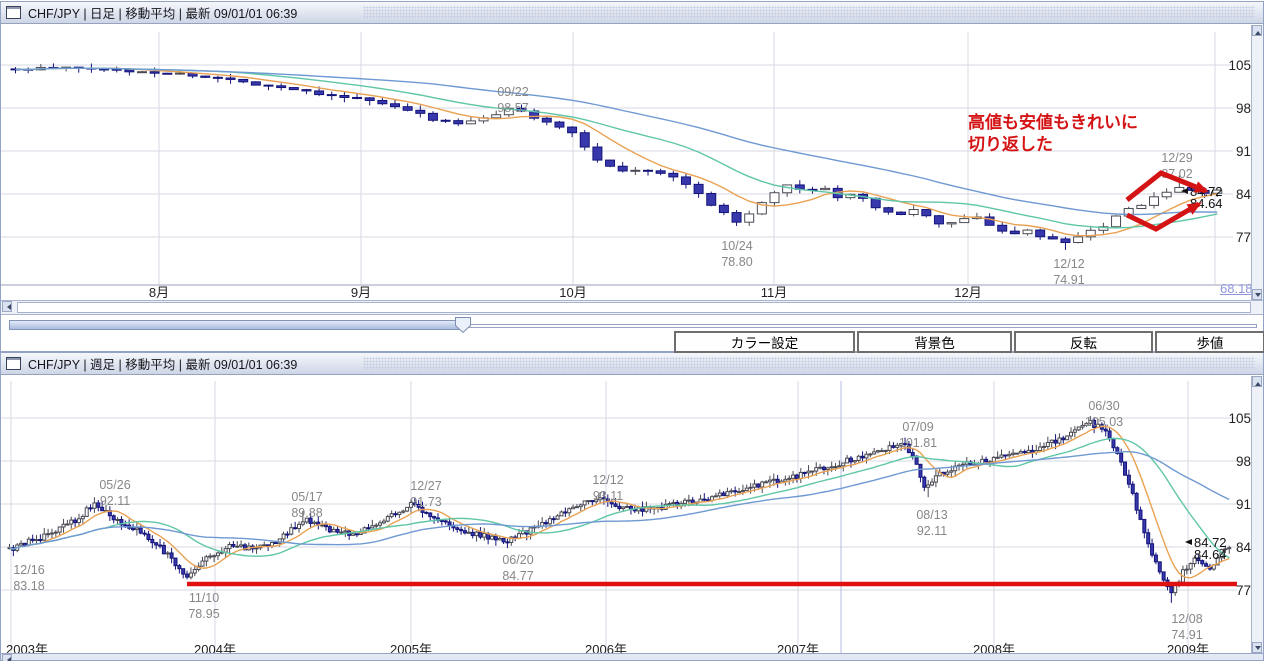  What do you see at coordinates (234, 325) in the screenshot?
I see `zoom-slider-fill` at bounding box center [234, 325].